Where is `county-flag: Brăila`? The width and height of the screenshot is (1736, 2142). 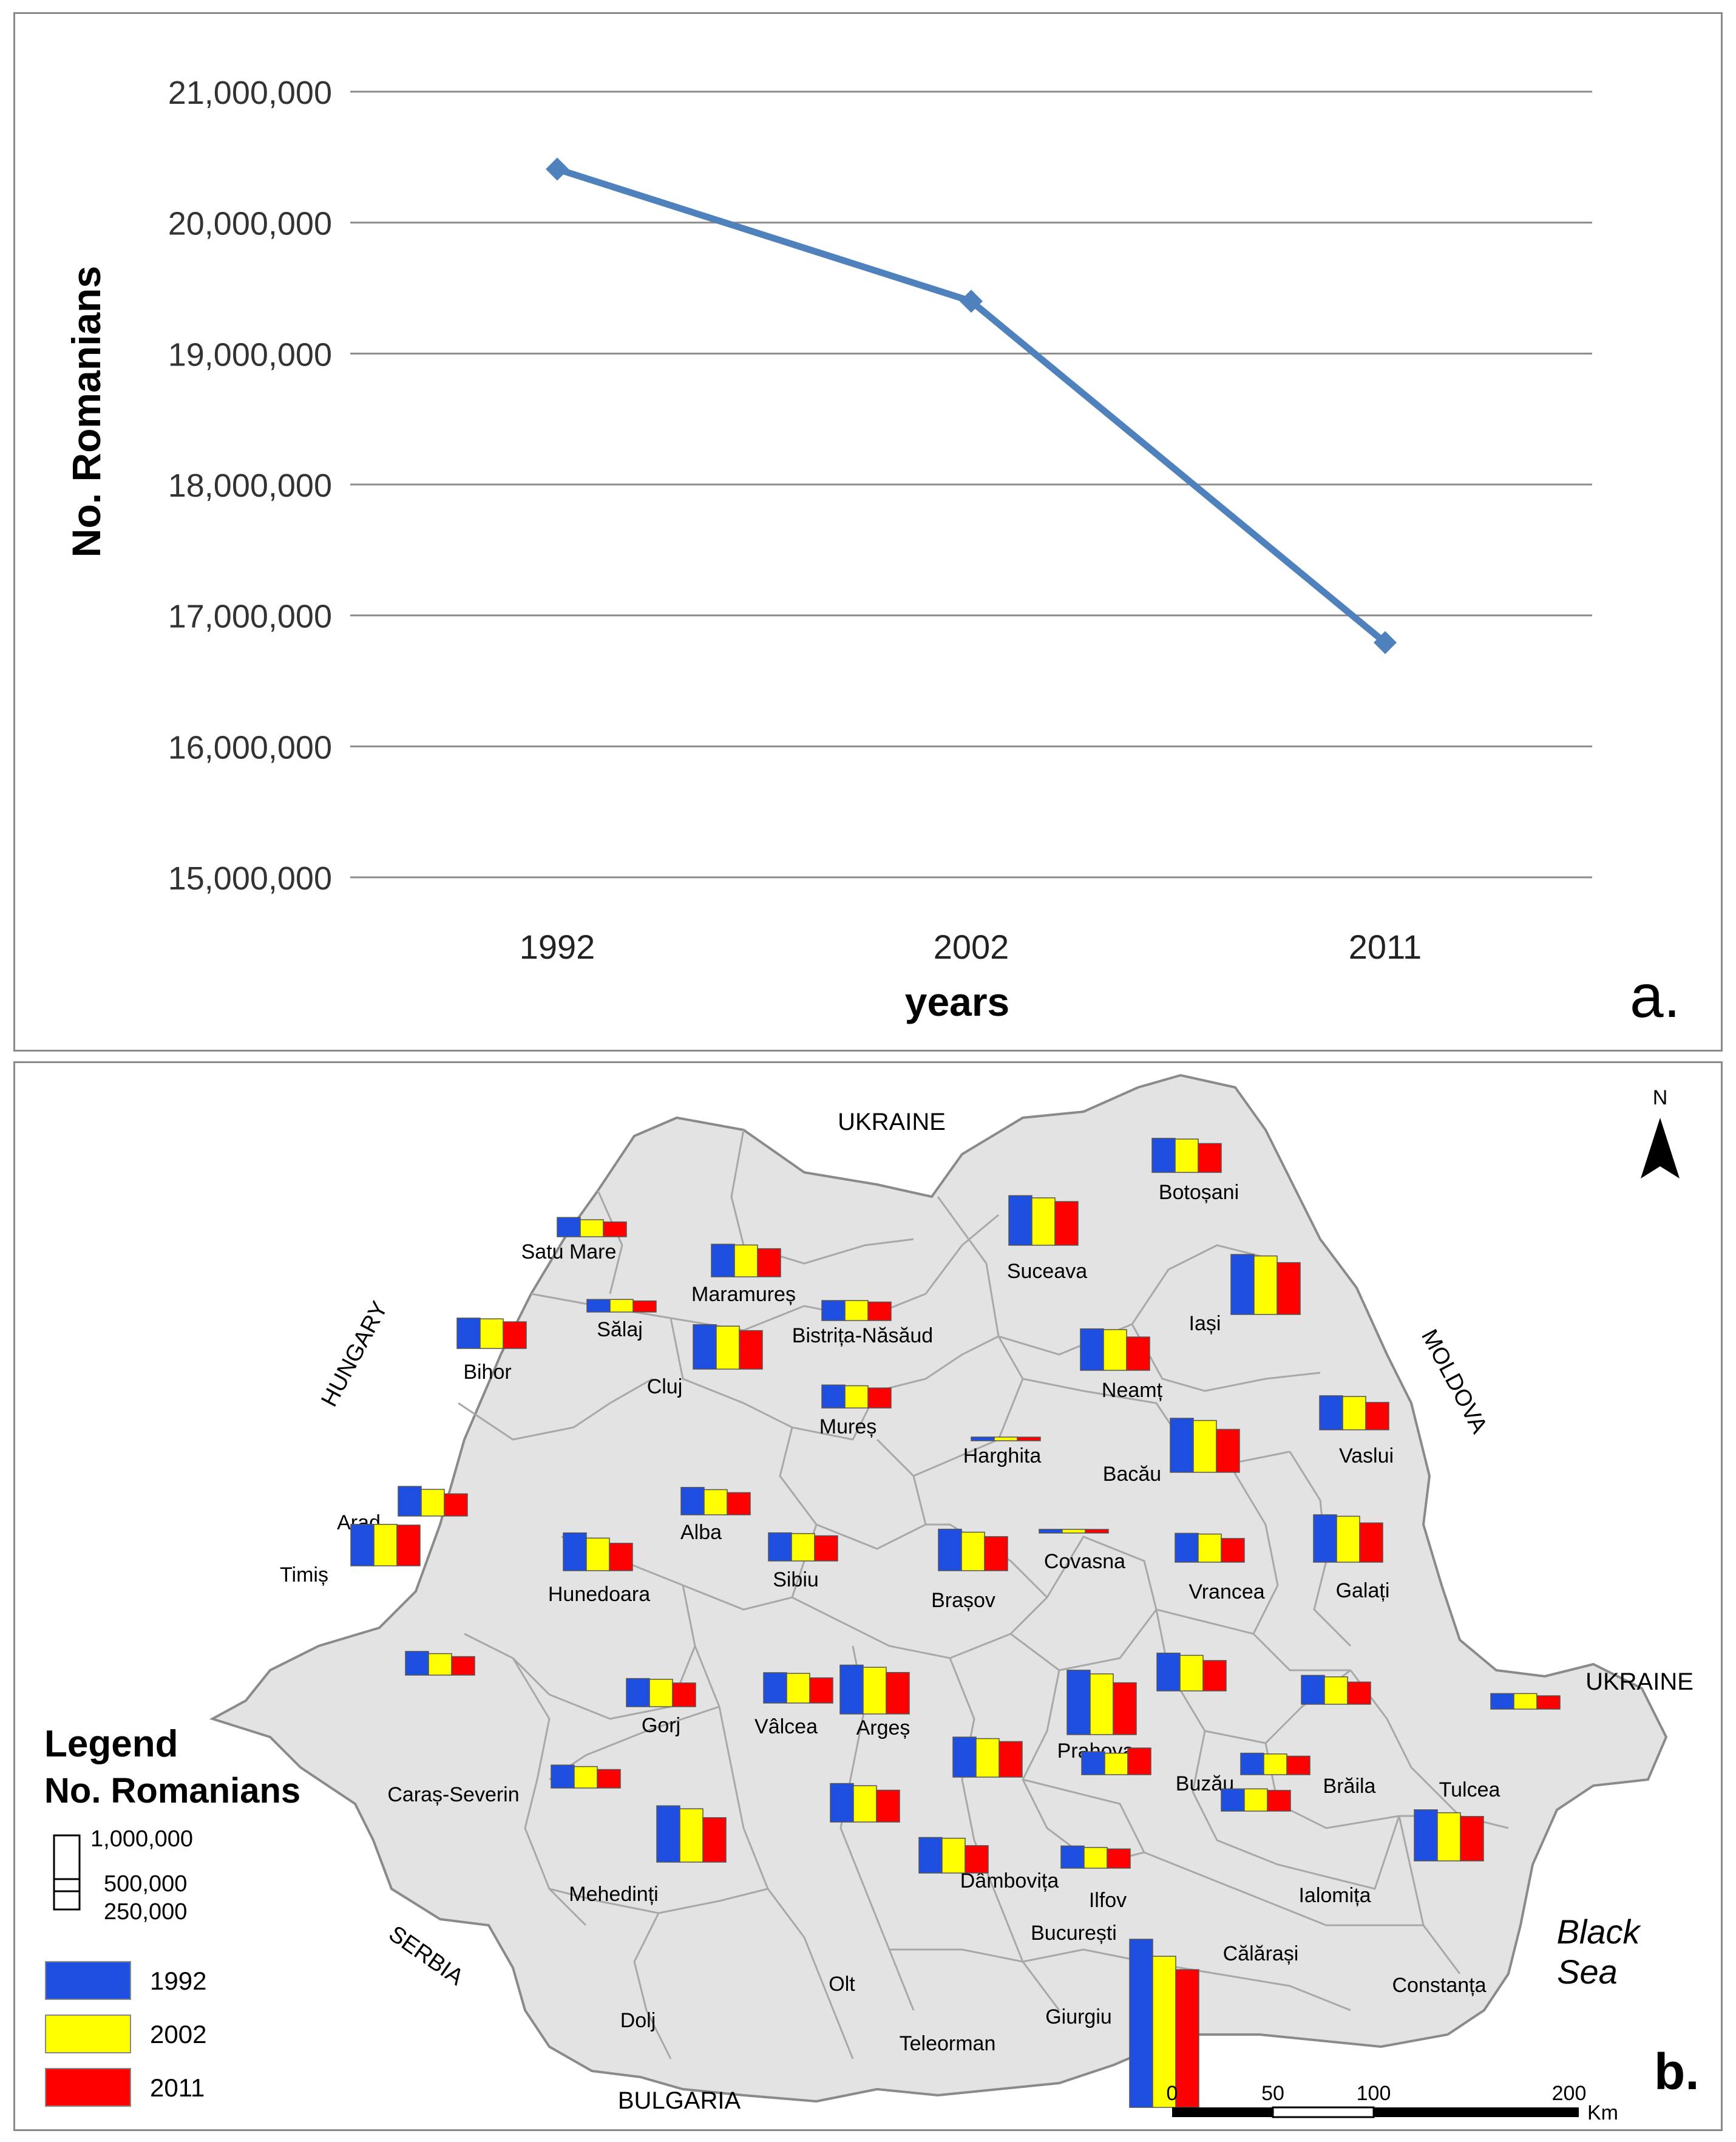 county-flag: Brăila is located at coordinates (1338, 1736).